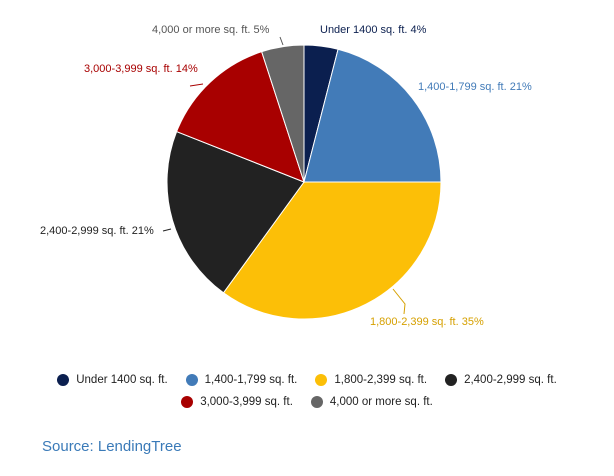 This screenshot has height=476, width=614. What do you see at coordinates (112, 446) in the screenshot?
I see `source-credit: Source: LendingTree` at bounding box center [112, 446].